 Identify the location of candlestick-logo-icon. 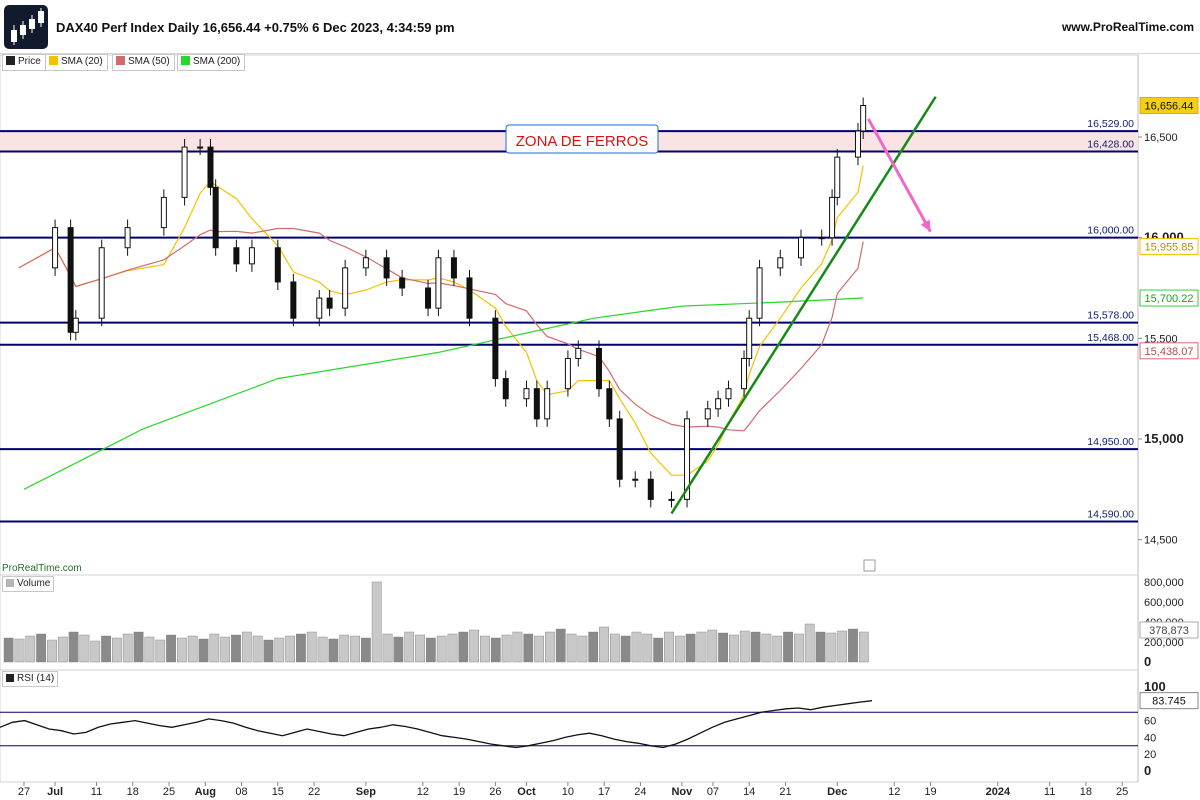
(26, 27).